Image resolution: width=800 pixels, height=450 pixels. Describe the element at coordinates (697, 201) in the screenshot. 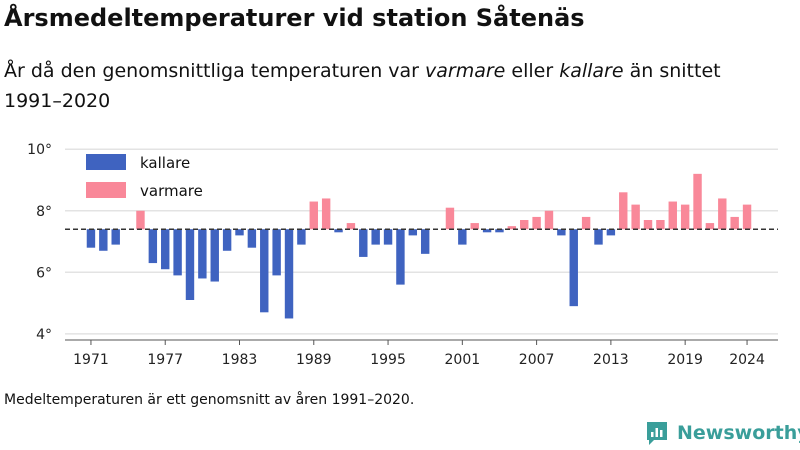

I see `bar-2020` at that location.